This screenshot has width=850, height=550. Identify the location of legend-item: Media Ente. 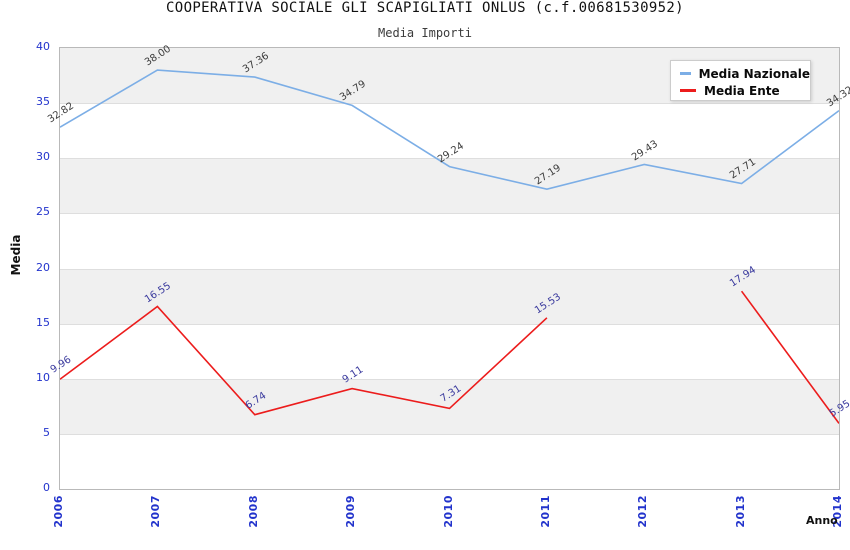
(740, 90).